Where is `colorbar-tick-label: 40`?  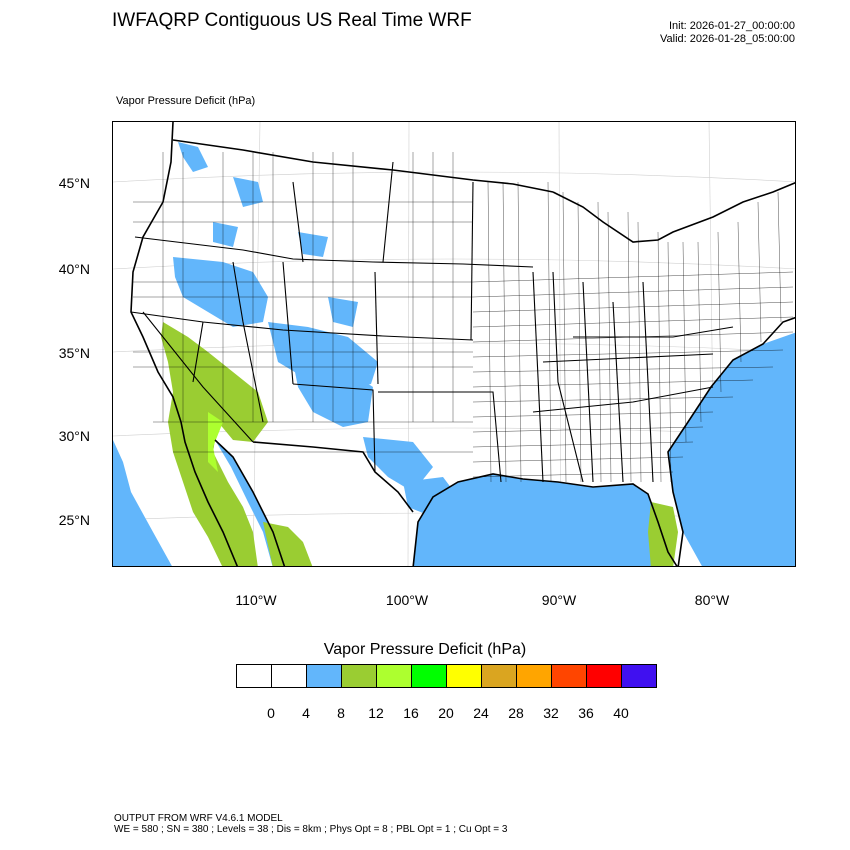
colorbar-tick-label: 40 is located at coordinates (621, 713).